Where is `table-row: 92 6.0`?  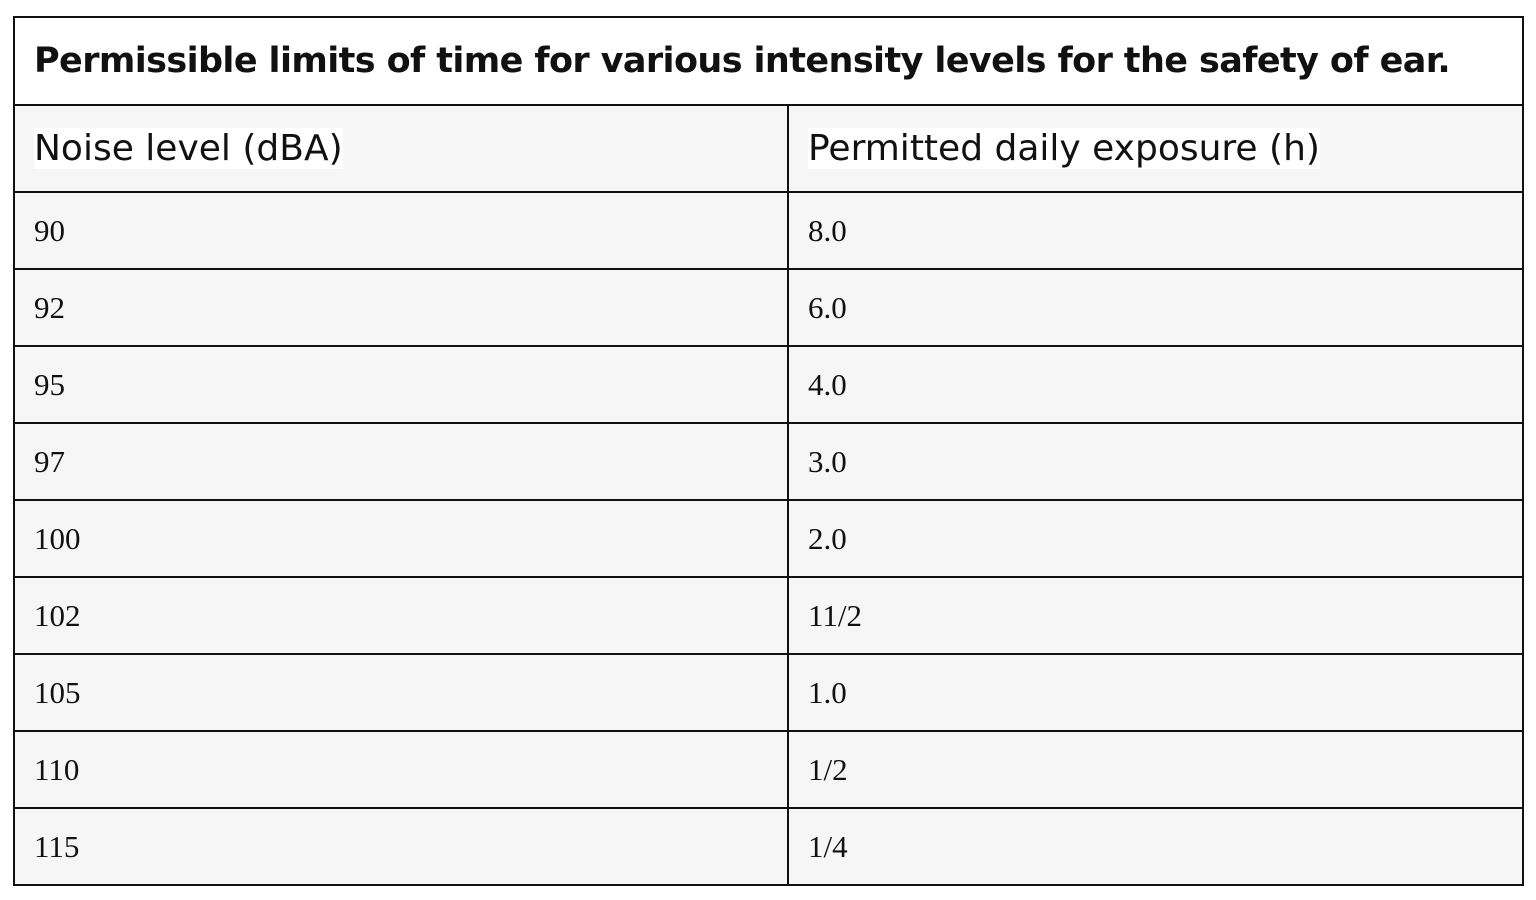 table-row: 92 6.0 is located at coordinates (769, 307).